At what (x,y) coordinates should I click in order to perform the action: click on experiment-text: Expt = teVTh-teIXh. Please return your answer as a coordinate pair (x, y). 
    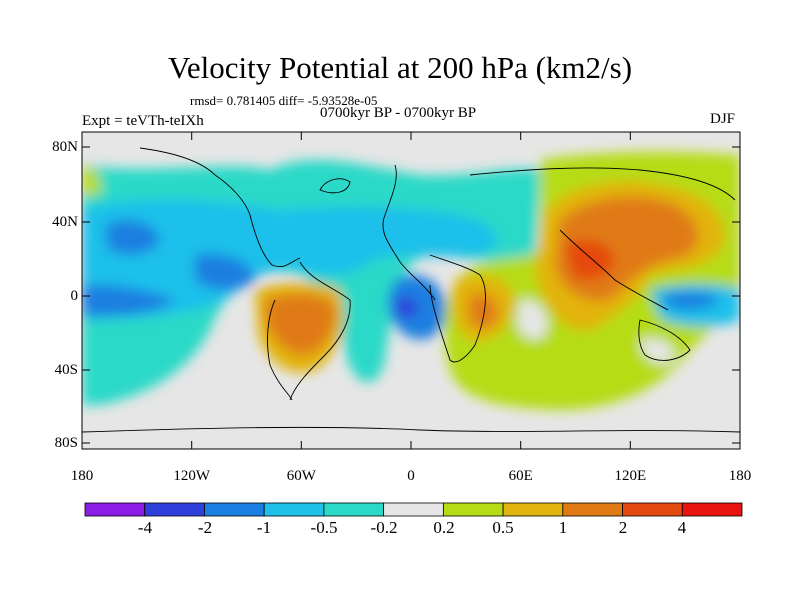
    Looking at the image, I should click on (143, 121).